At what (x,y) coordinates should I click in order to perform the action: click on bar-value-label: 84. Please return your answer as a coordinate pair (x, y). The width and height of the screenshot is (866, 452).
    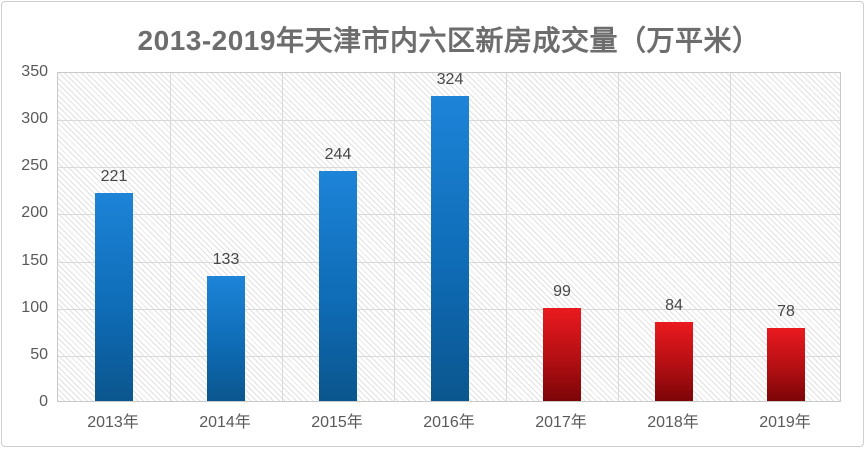
    Looking at the image, I should click on (674, 305).